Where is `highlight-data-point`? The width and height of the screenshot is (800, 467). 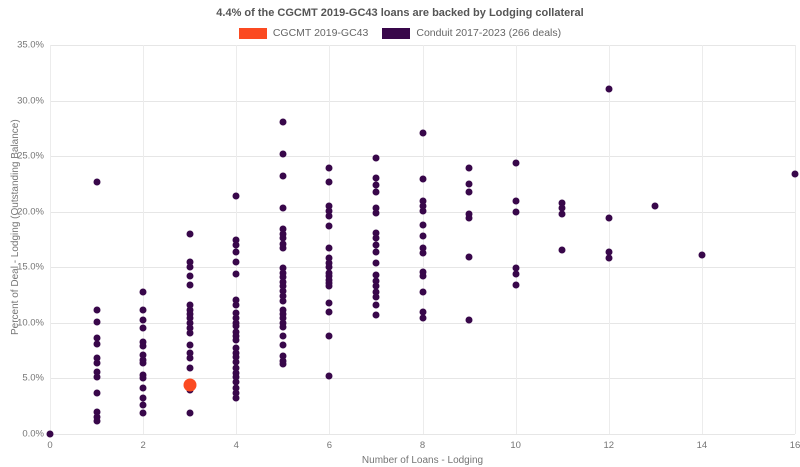 highlight-data-point is located at coordinates (190, 385).